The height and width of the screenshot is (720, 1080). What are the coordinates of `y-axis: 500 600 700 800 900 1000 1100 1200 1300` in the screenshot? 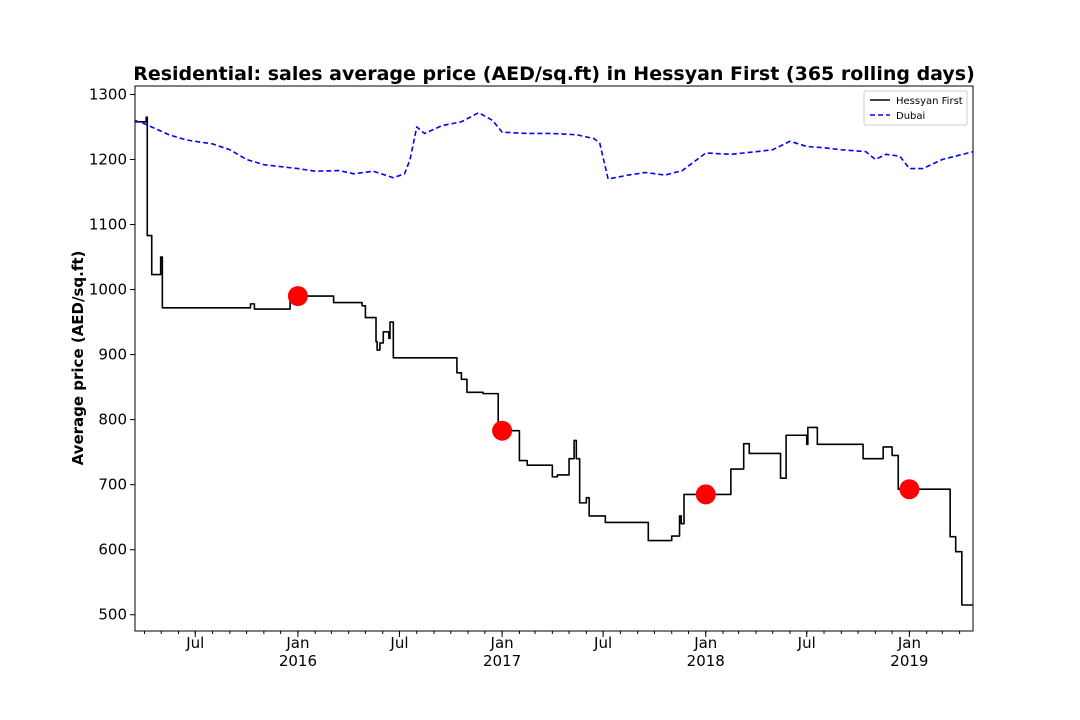 It's located at (112, 354).